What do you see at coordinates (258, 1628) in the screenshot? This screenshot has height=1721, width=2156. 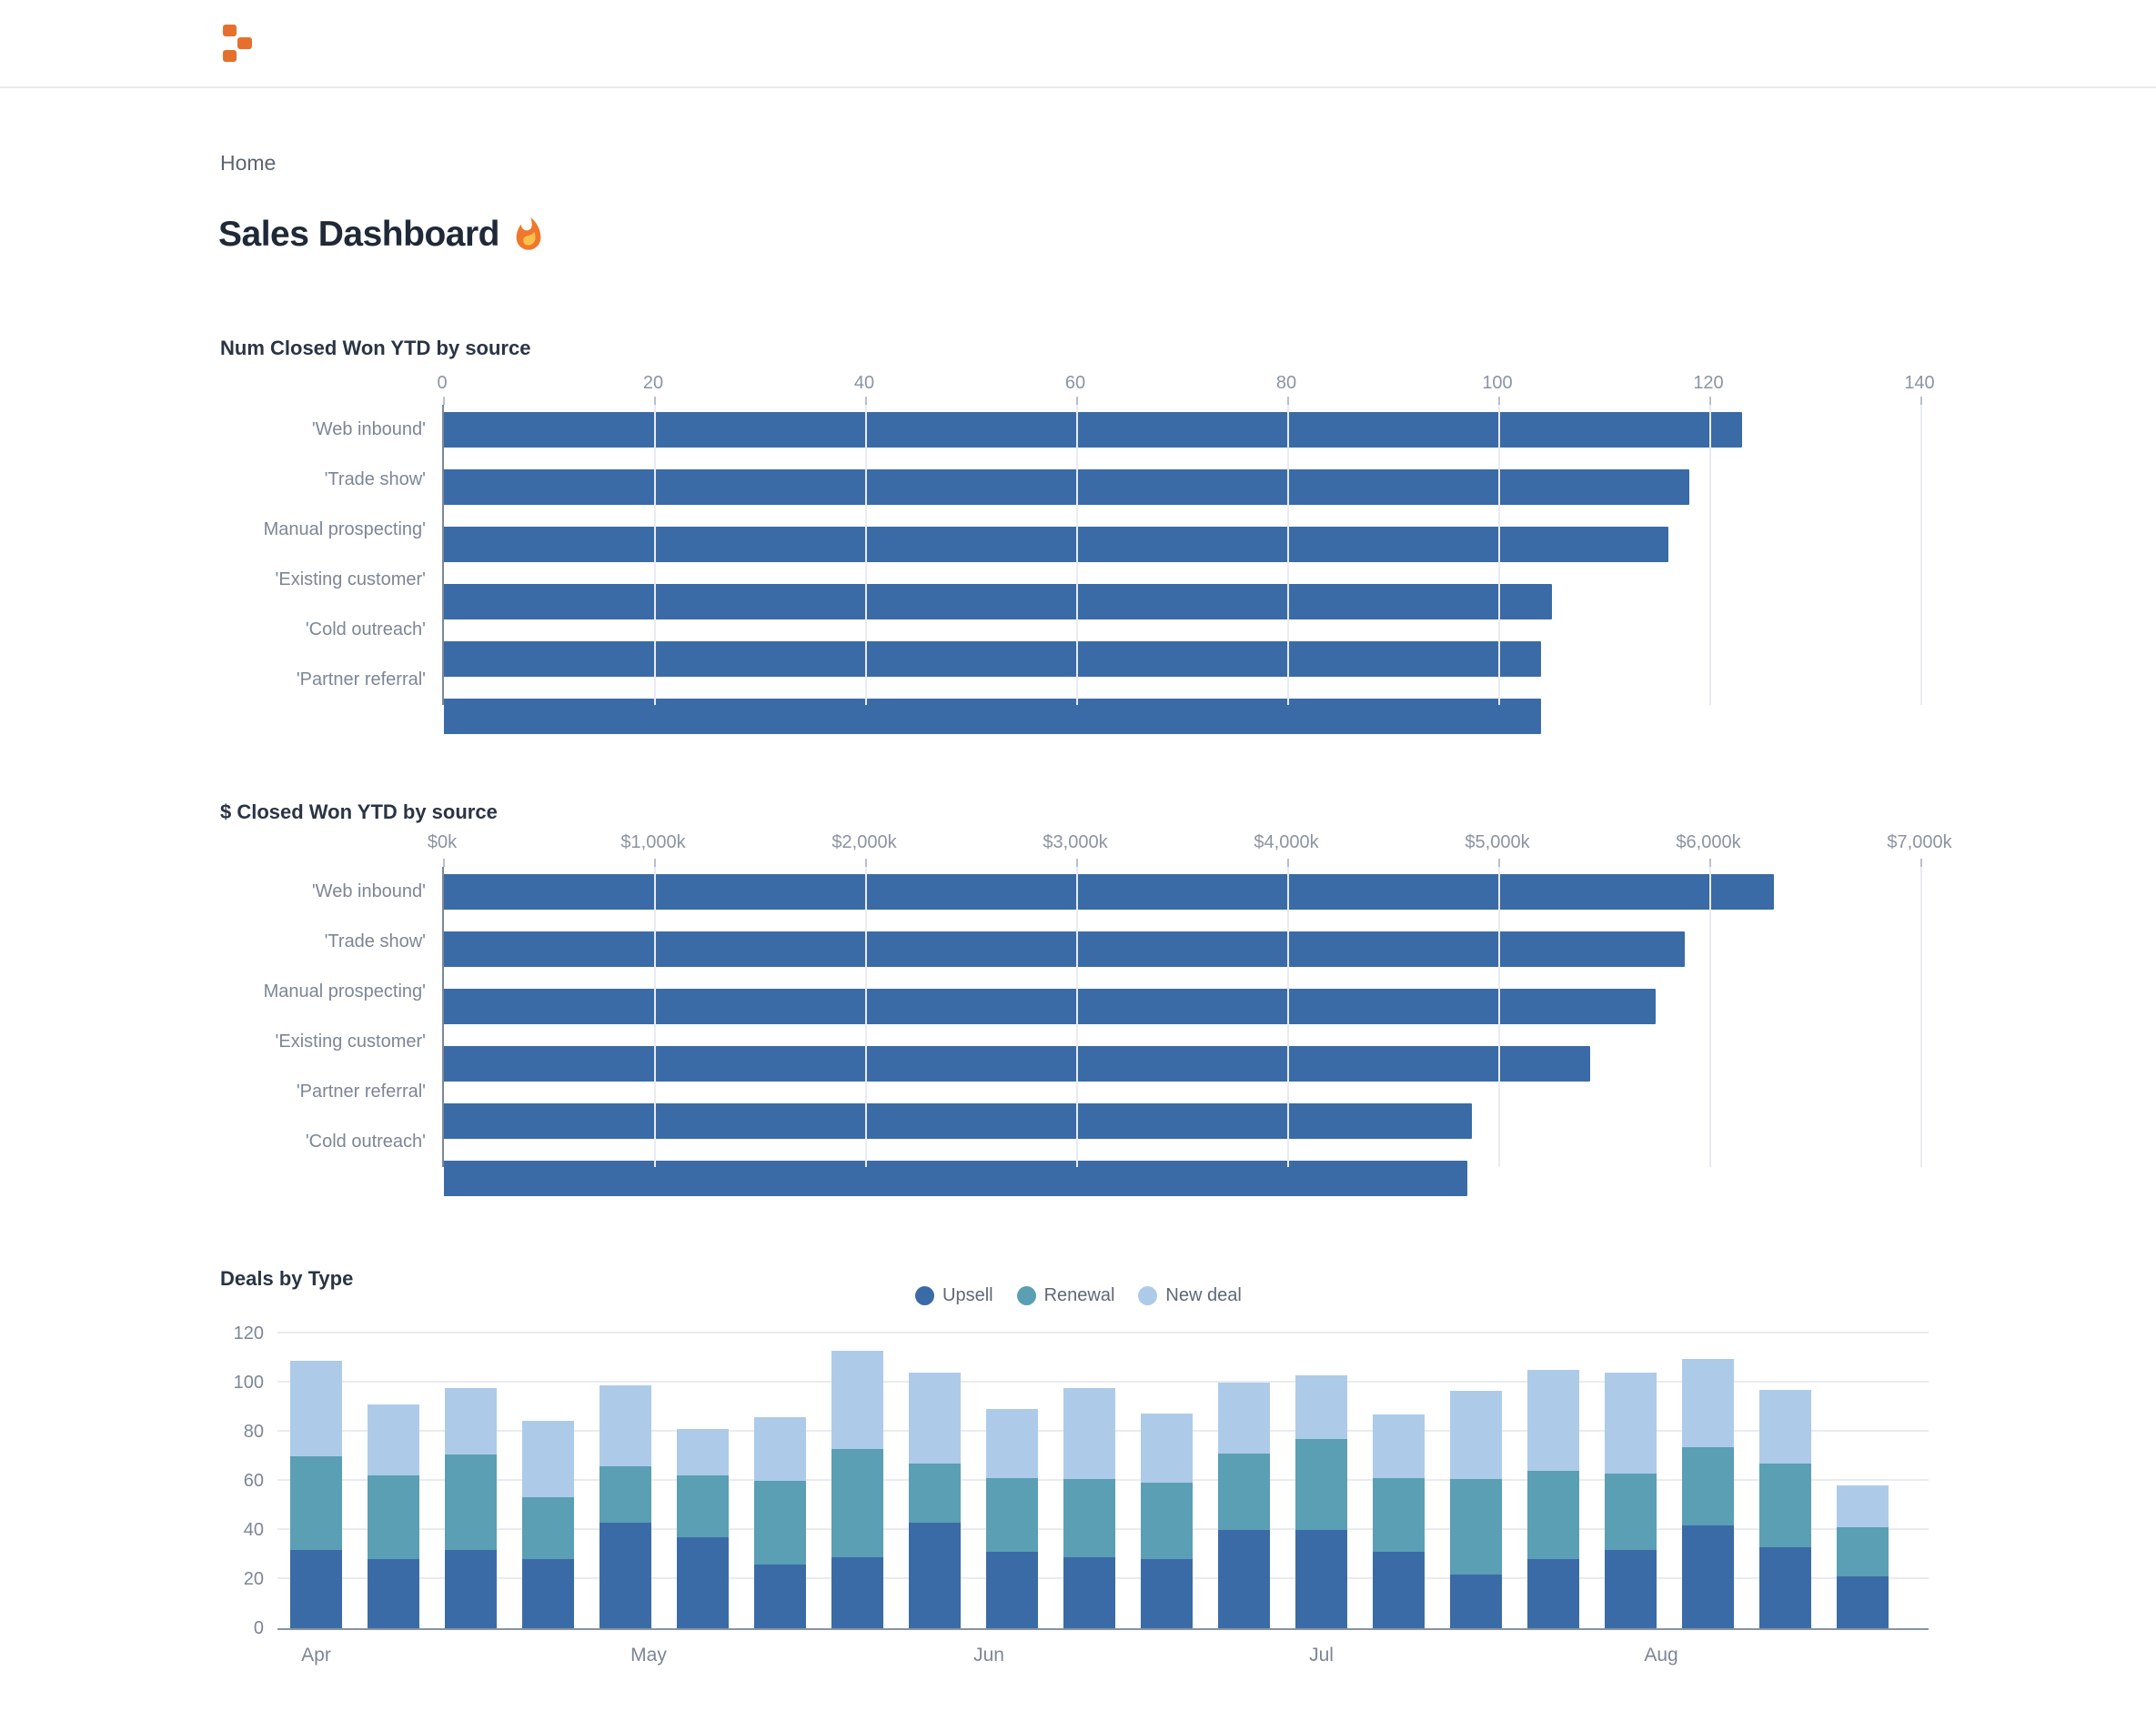 I see `y-tick-label: 0` at bounding box center [258, 1628].